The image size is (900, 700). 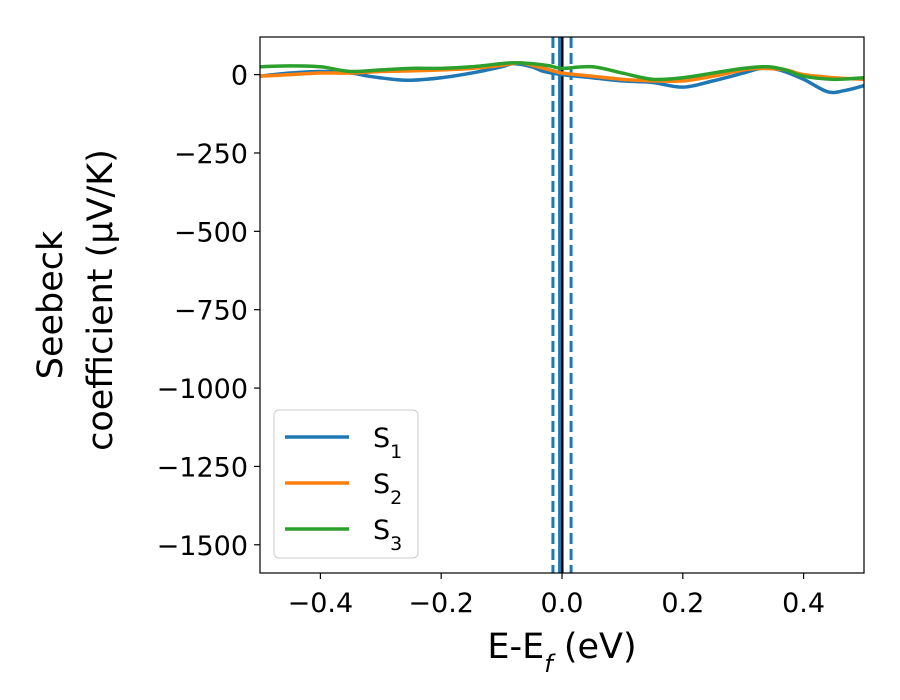 What do you see at coordinates (202, 546) in the screenshot?
I see `y-tick-label: −1500` at bounding box center [202, 546].